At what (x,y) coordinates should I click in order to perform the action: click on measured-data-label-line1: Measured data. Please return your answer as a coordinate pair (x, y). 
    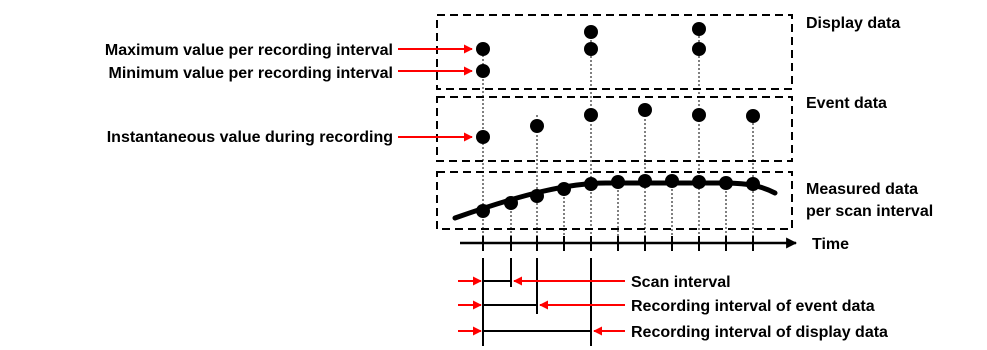
    Looking at the image, I should click on (862, 189).